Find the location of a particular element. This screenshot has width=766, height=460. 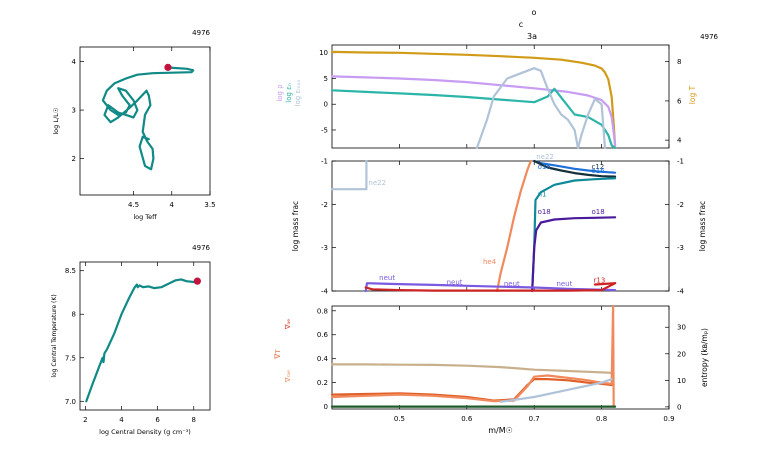

hr-xlabel: log Teff is located at coordinates (145, 217).